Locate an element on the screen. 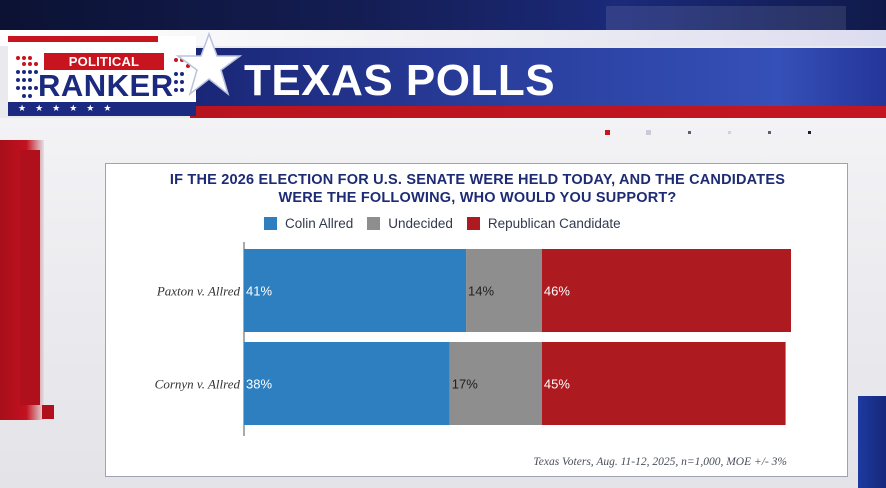  decorative-dots-icon is located at coordinates (708, 132).